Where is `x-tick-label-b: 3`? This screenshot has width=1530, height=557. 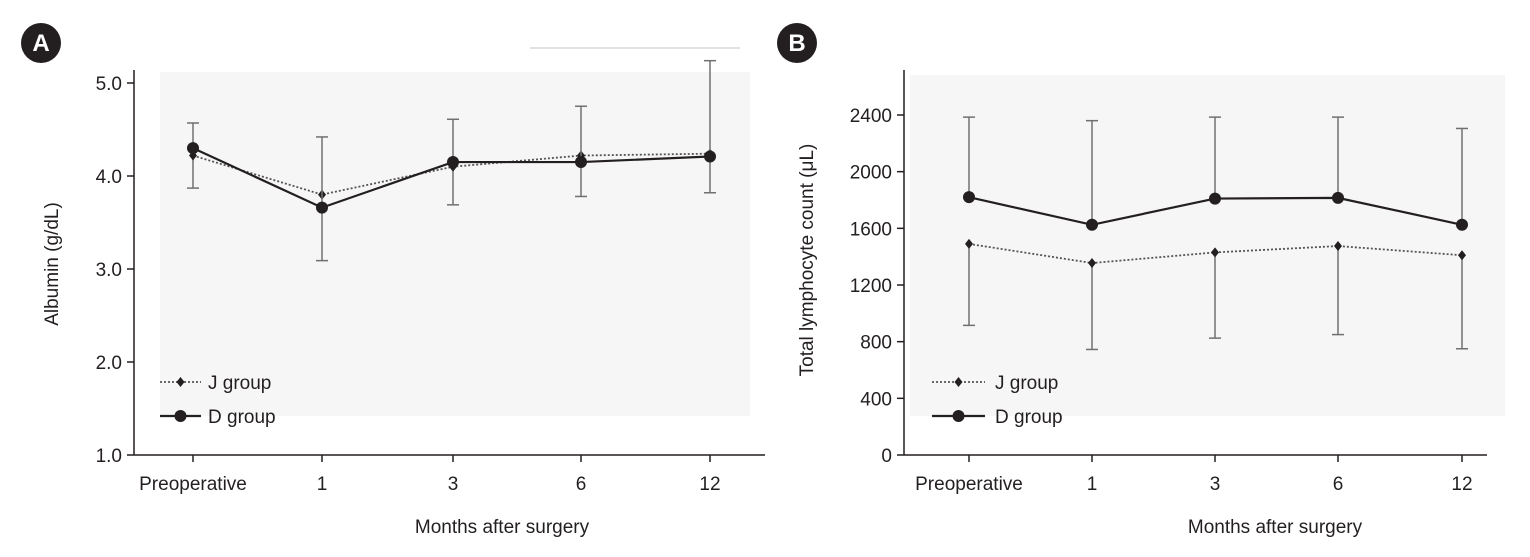 x-tick-label-b: 3 is located at coordinates (1215, 484).